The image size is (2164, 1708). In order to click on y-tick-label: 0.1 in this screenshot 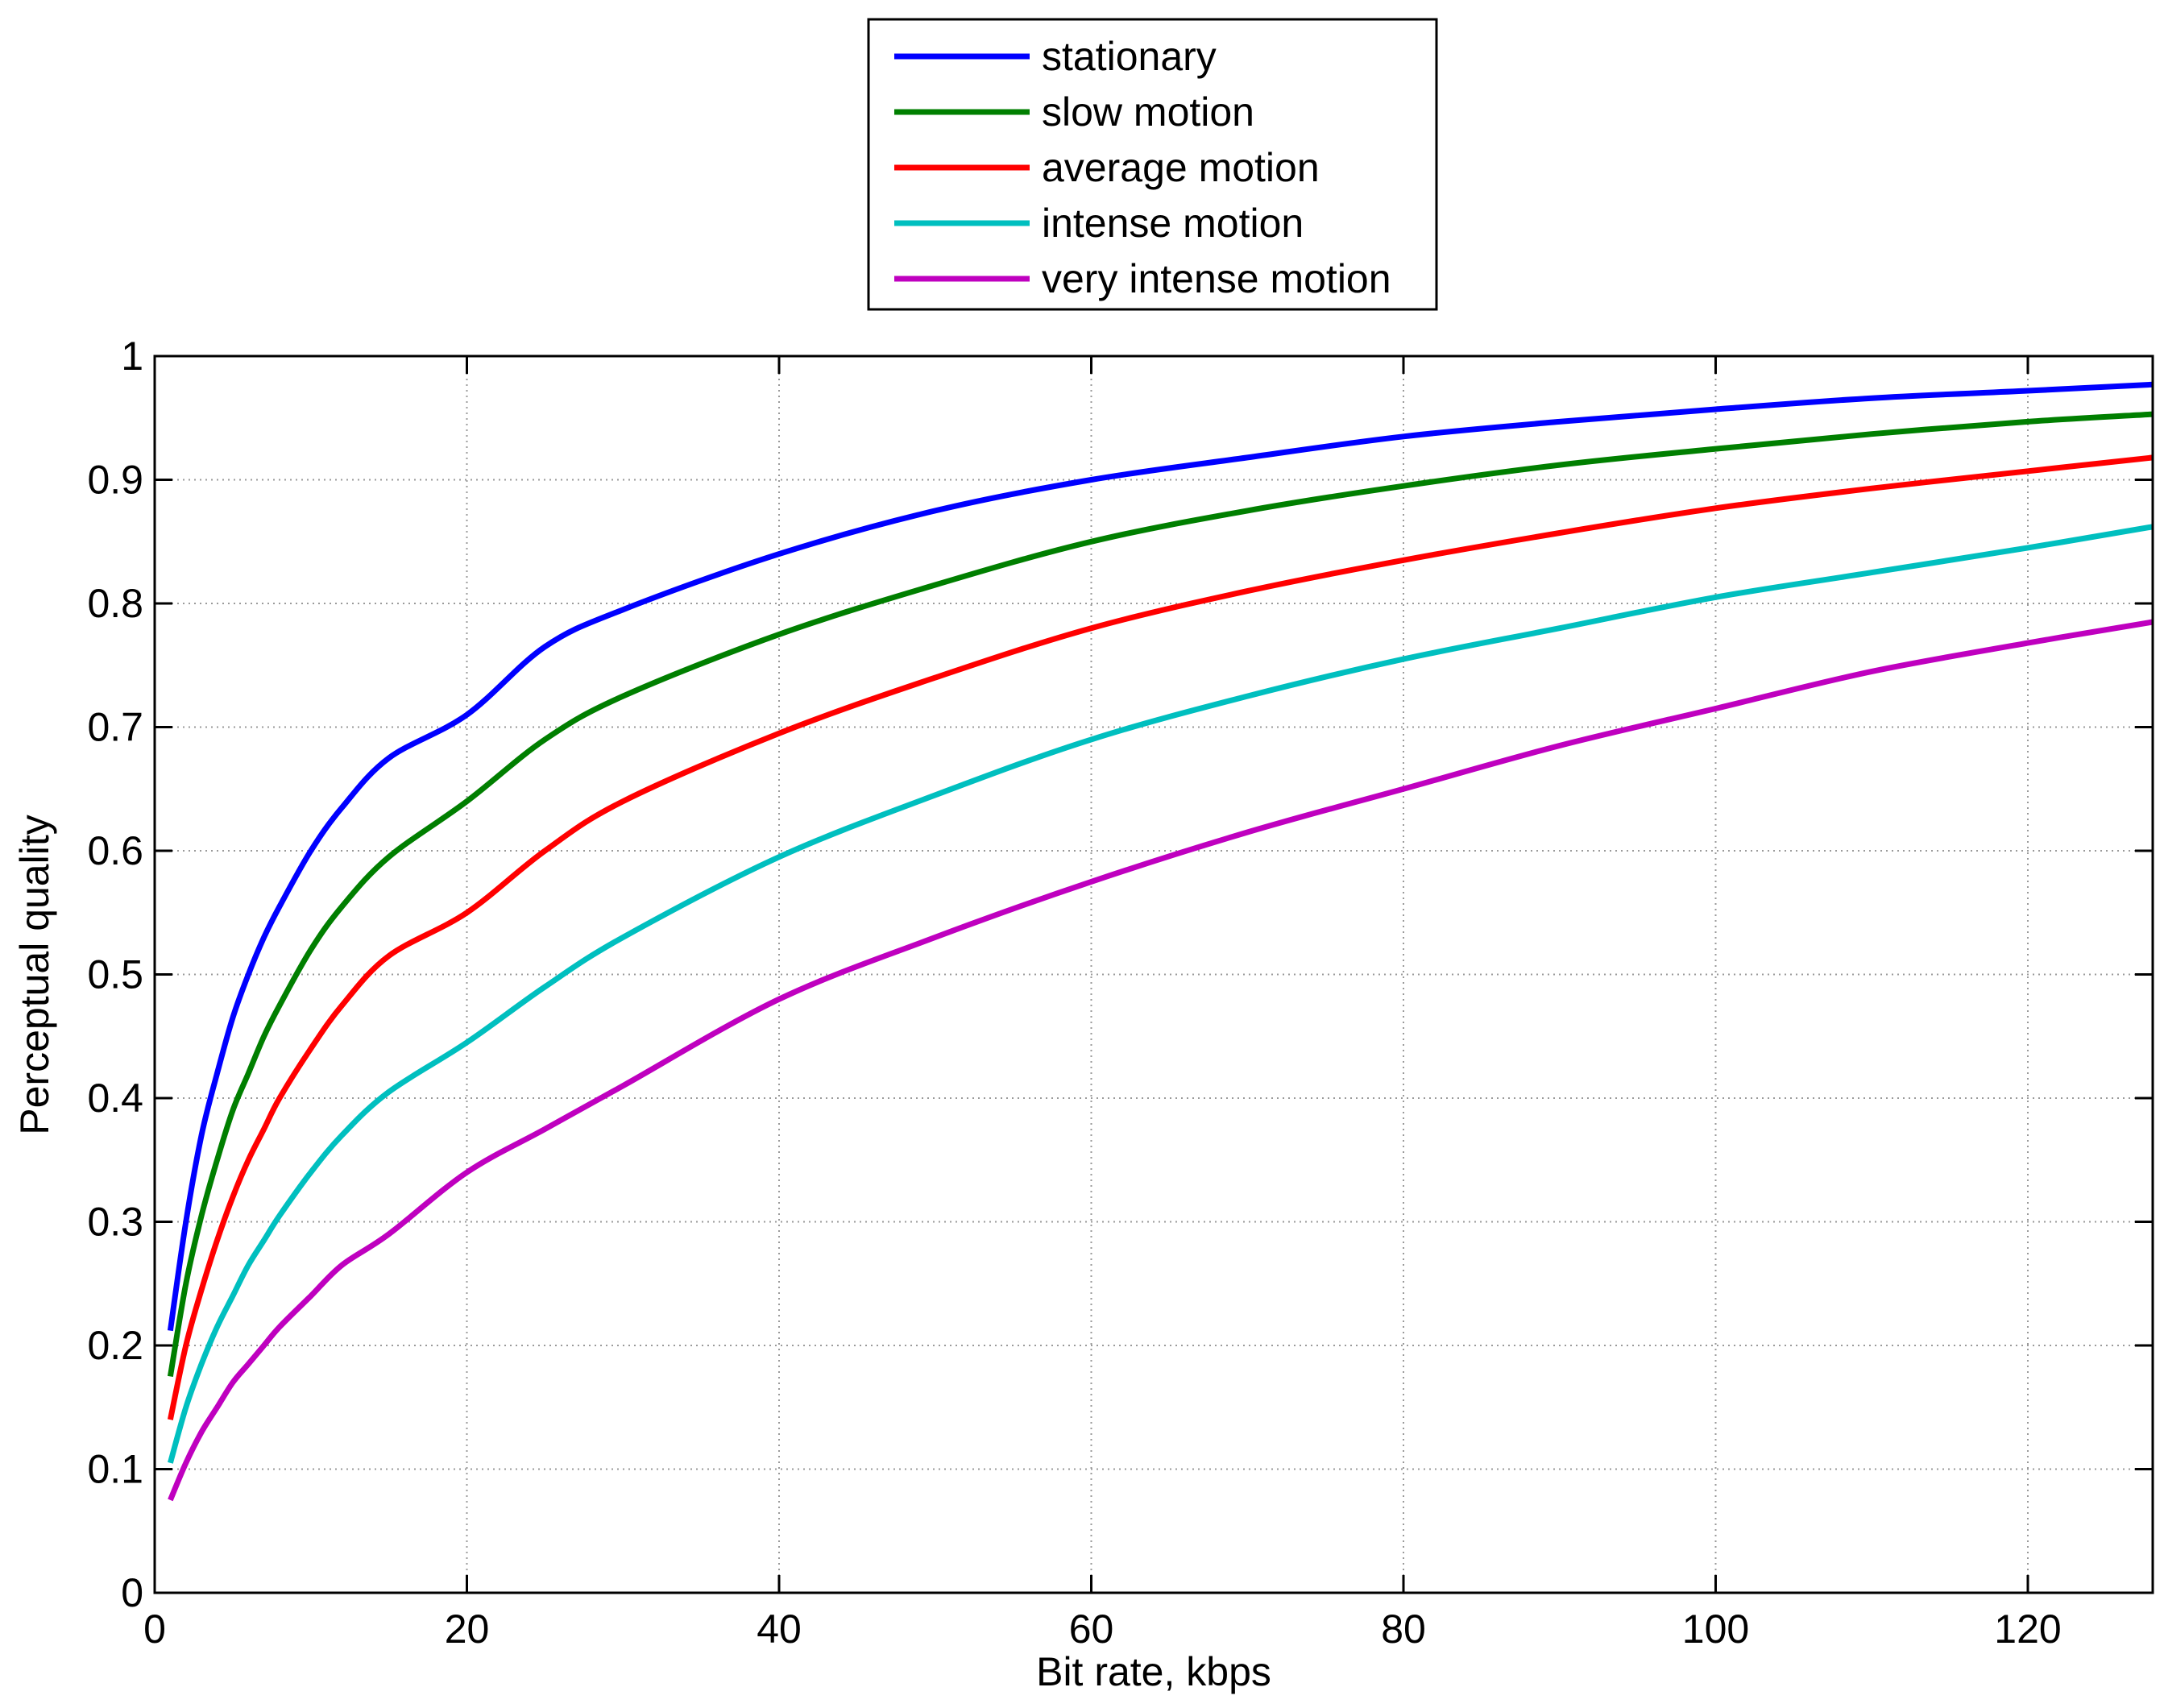, I will do `click(115, 1470)`.